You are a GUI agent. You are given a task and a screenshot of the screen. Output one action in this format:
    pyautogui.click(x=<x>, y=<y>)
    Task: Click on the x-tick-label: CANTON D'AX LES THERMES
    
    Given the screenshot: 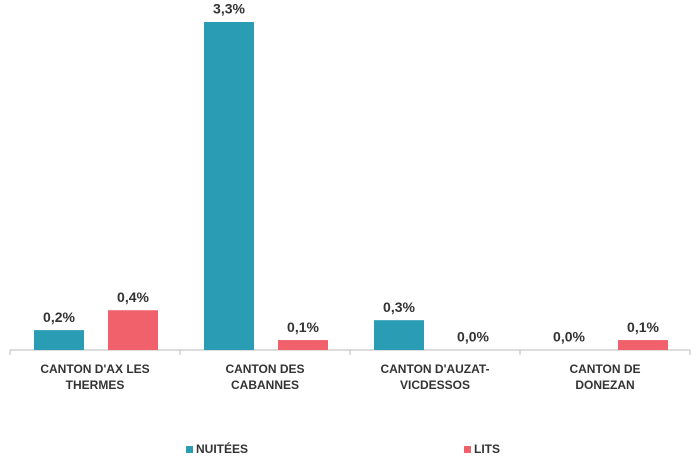 What is the action you would take?
    pyautogui.click(x=94, y=377)
    